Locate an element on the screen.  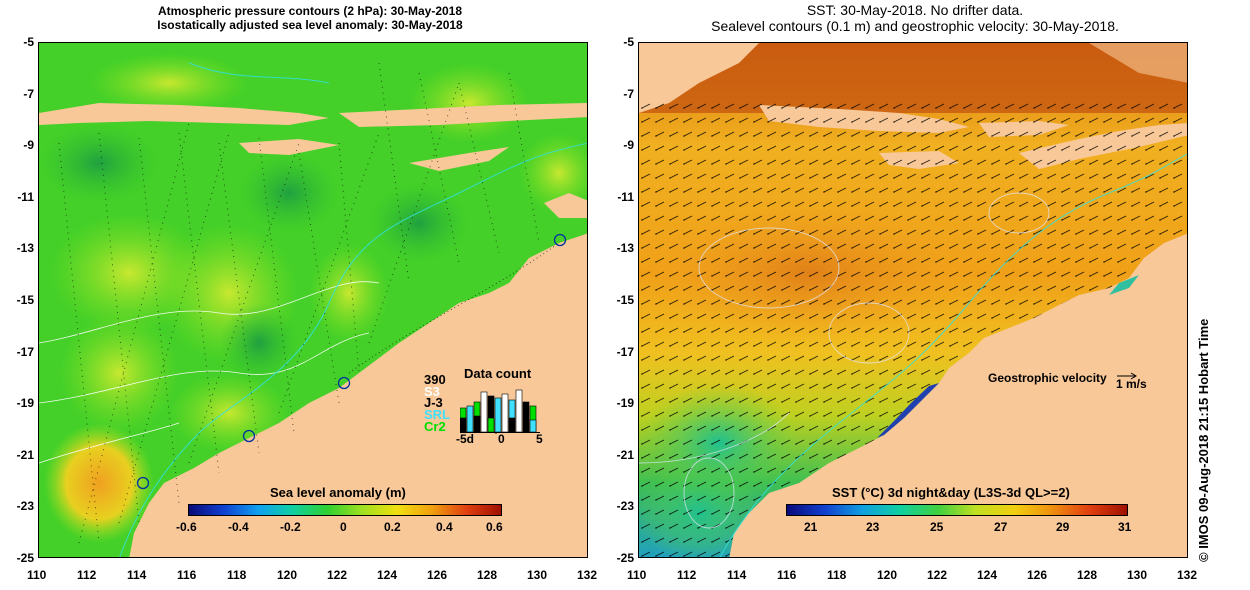
velocity-legend: Geostrophic velocity 1 m/s is located at coordinates (1068, 383).